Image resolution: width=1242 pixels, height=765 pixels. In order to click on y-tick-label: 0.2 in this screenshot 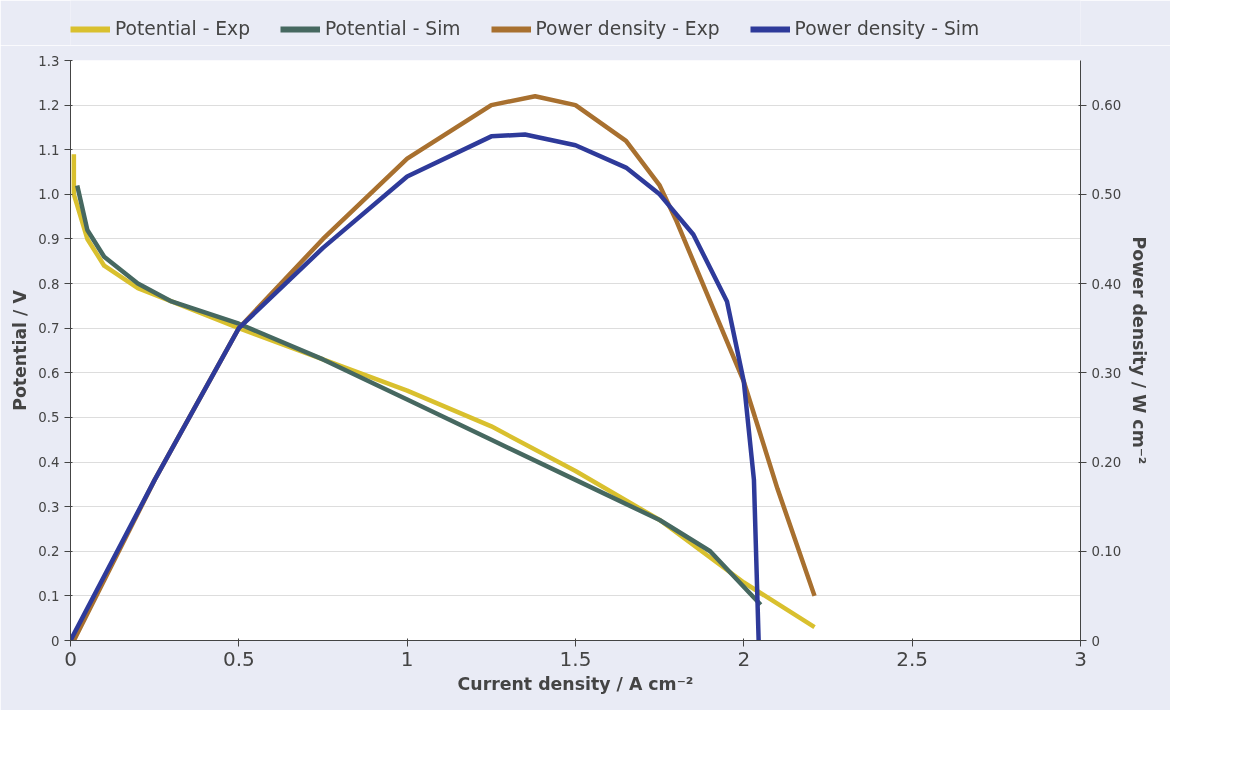, I will do `click(49, 552)`.